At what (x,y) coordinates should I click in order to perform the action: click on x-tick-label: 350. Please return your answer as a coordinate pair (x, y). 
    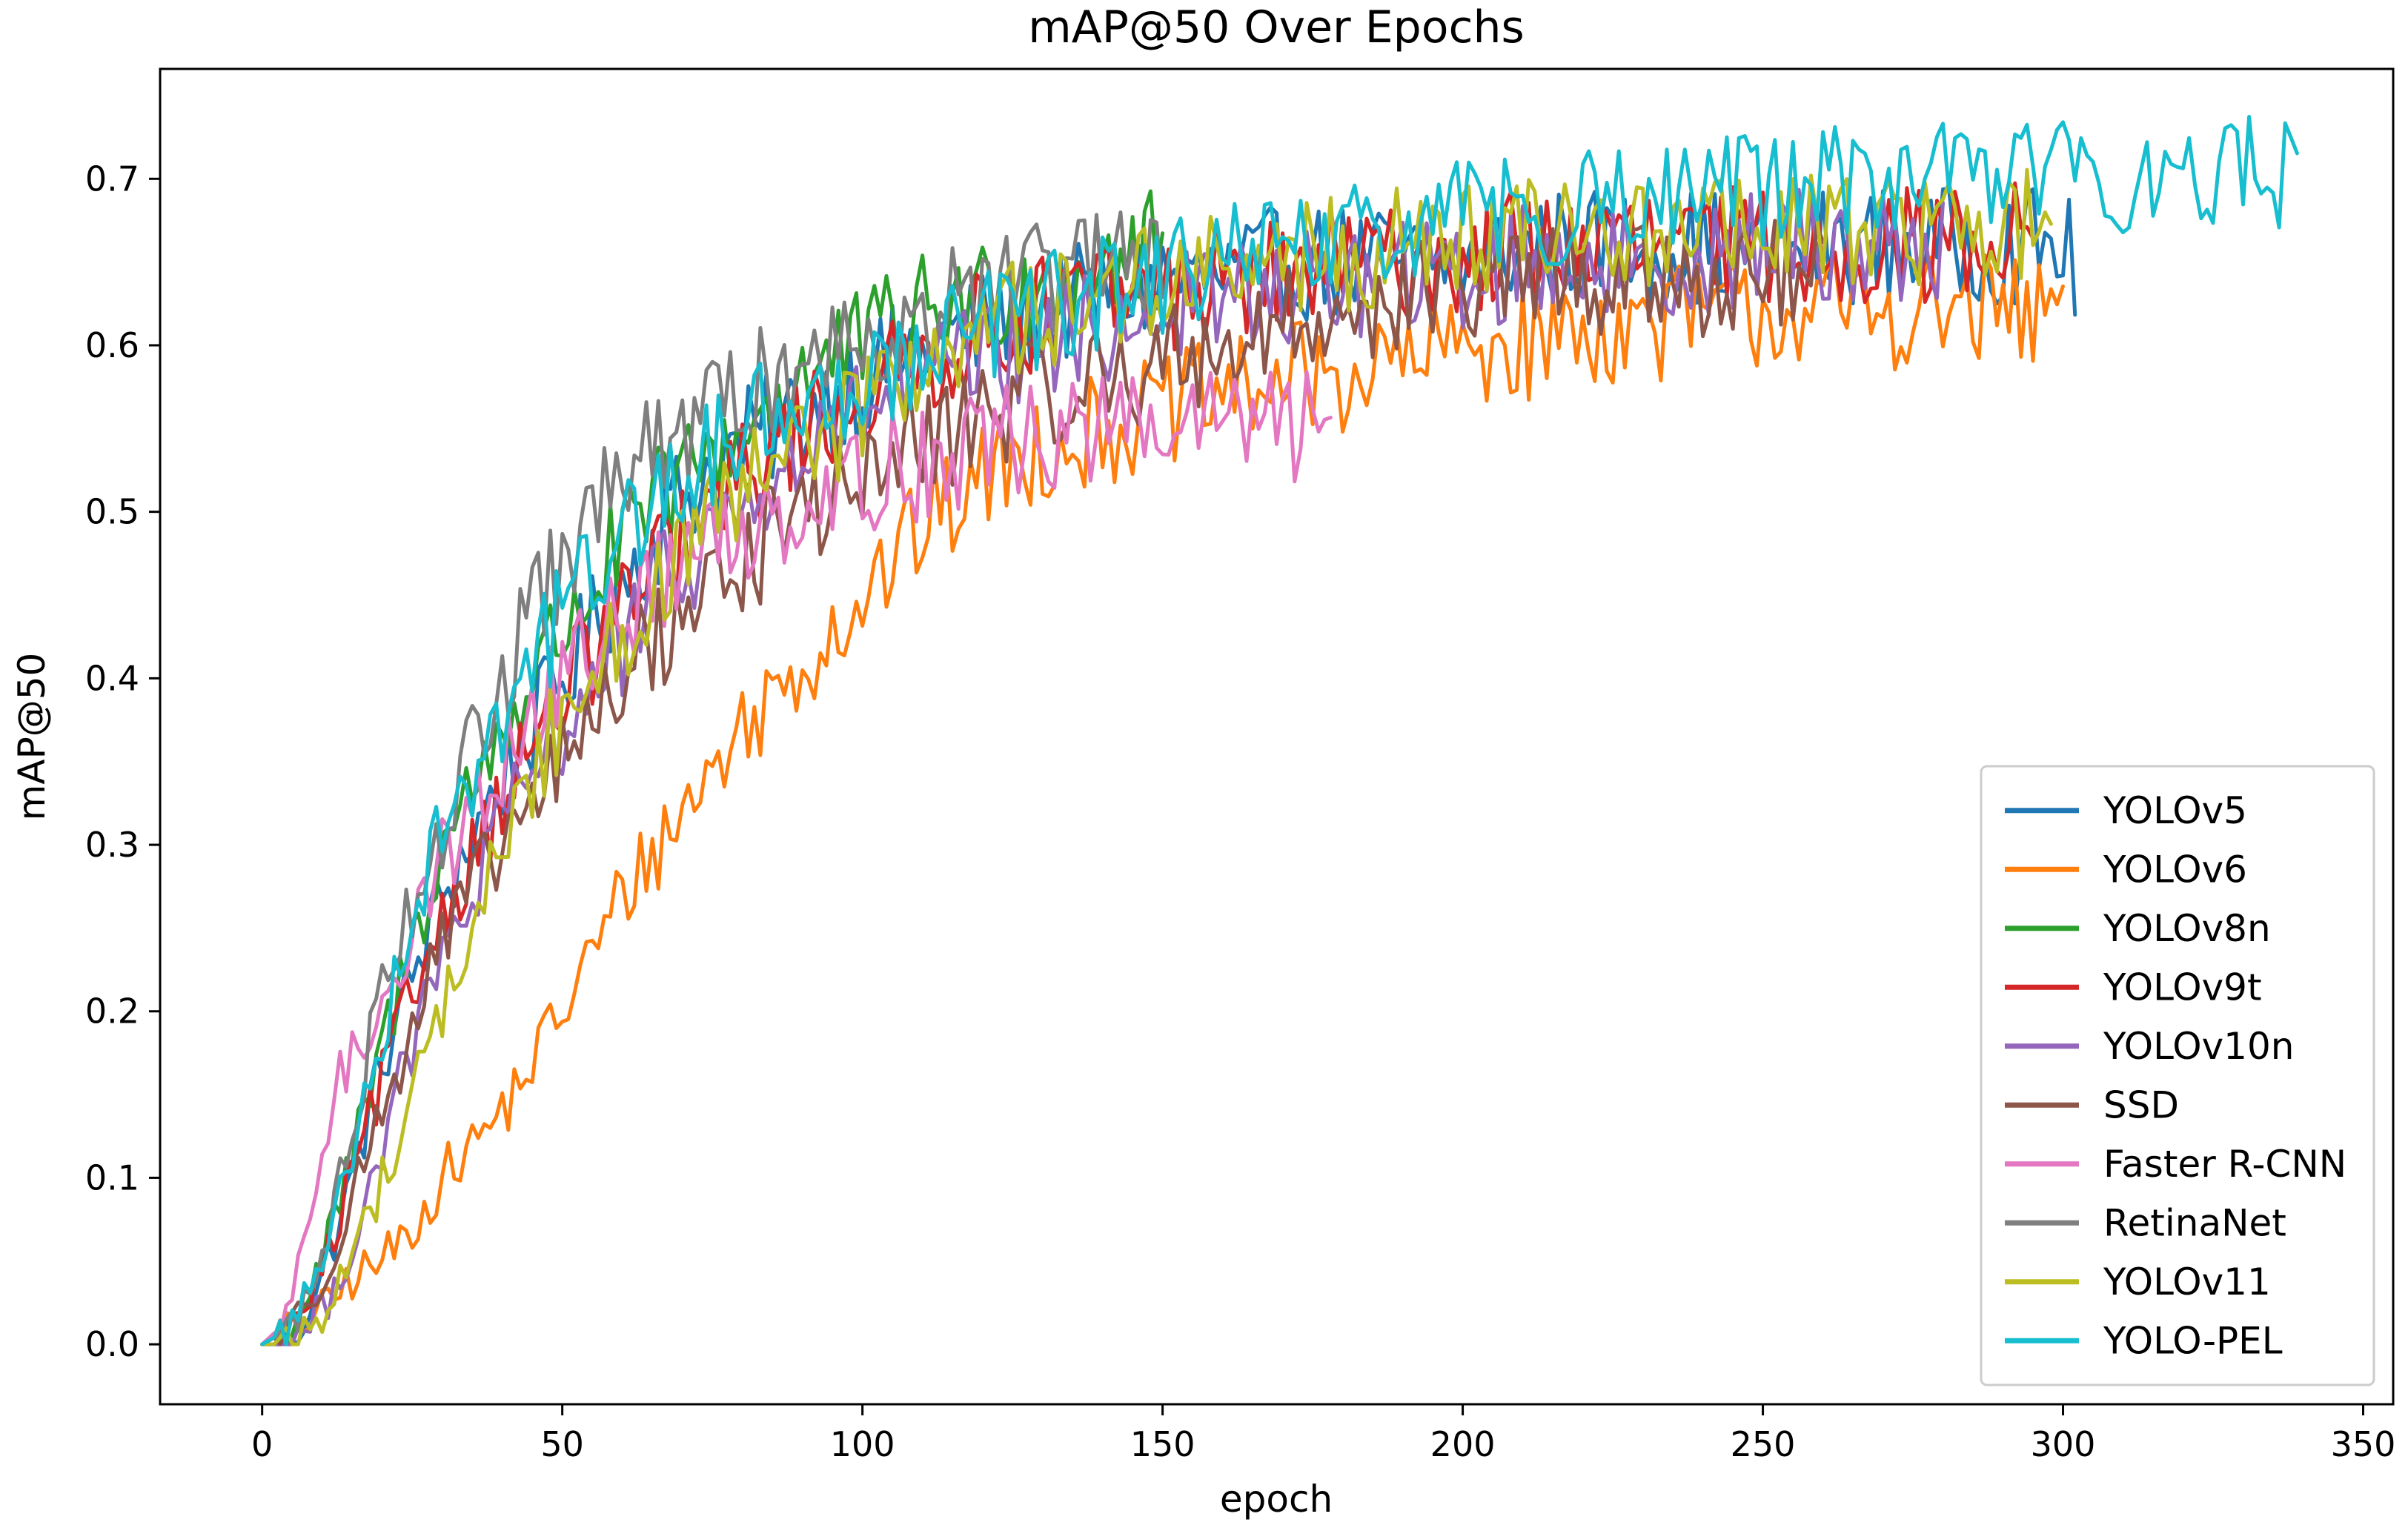
    Looking at the image, I should click on (2364, 1444).